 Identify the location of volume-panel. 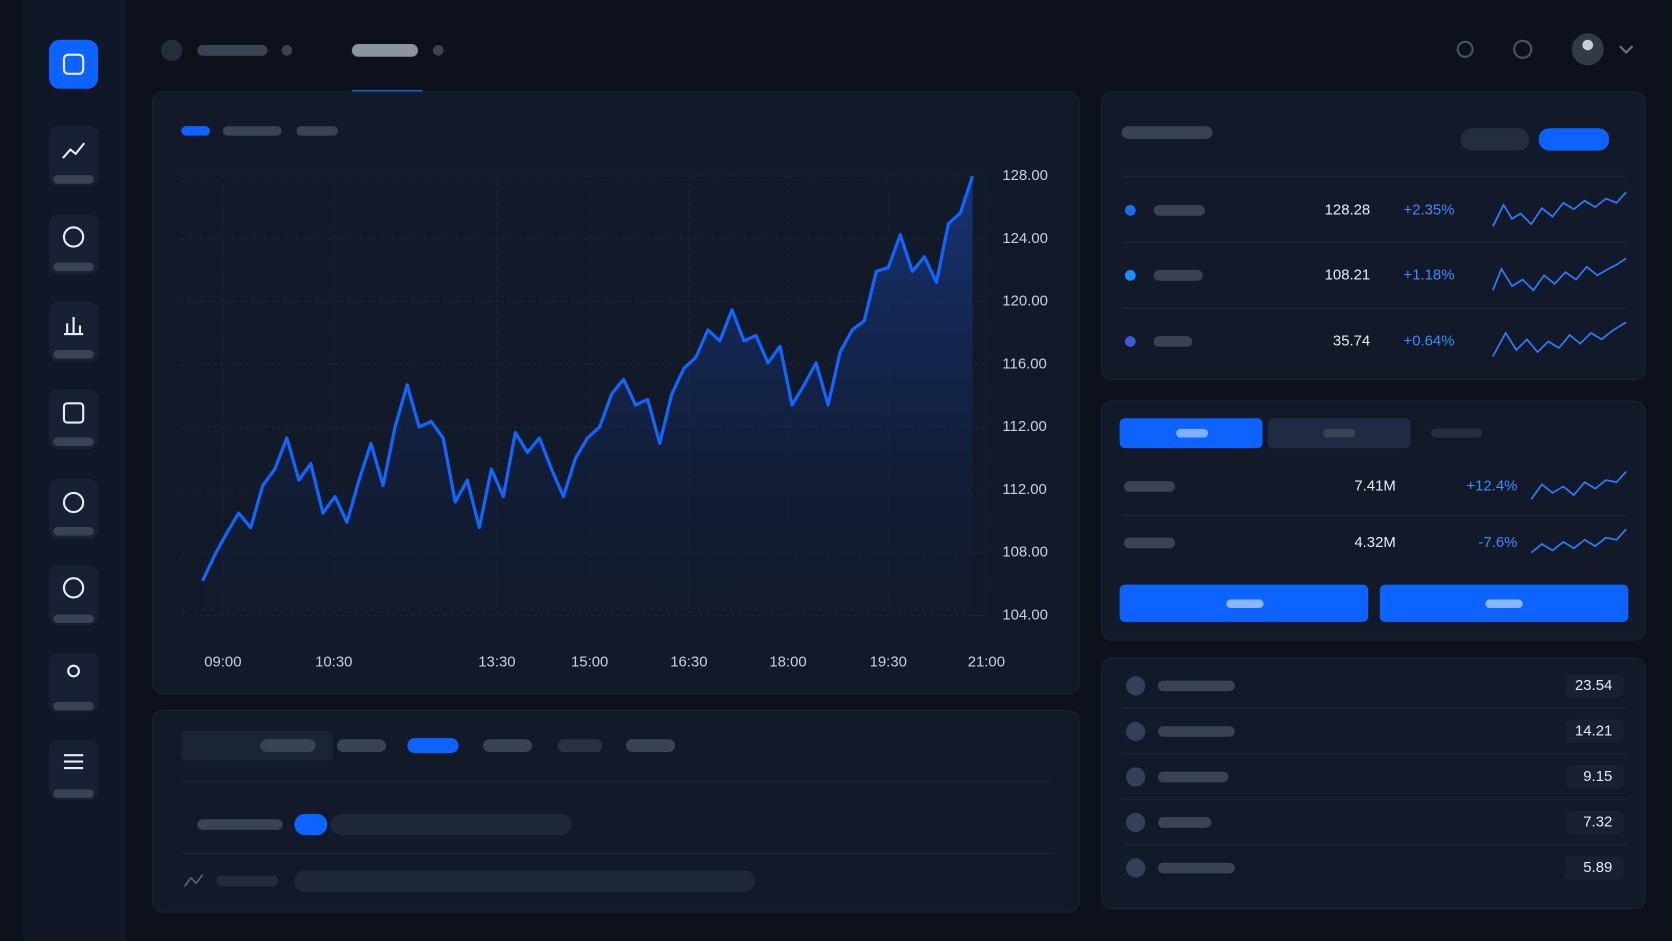
(1373, 520).